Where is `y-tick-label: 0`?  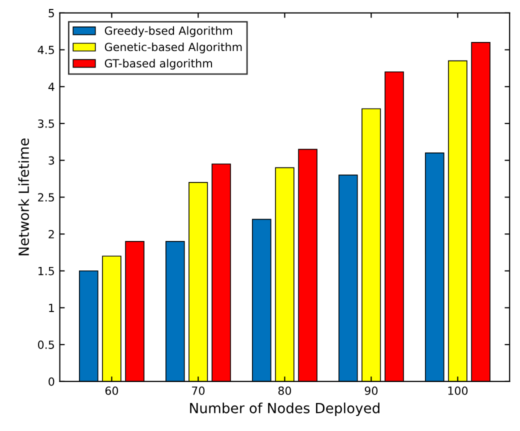 y-tick-label: 0 is located at coordinates (51, 381).